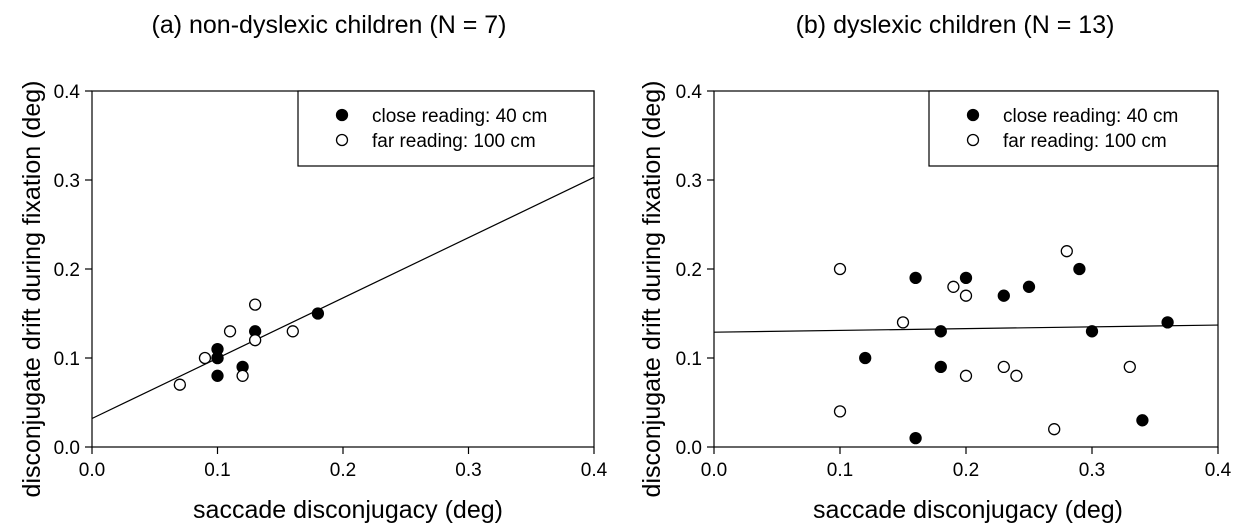  I want to click on regression-line, so click(966, 328).